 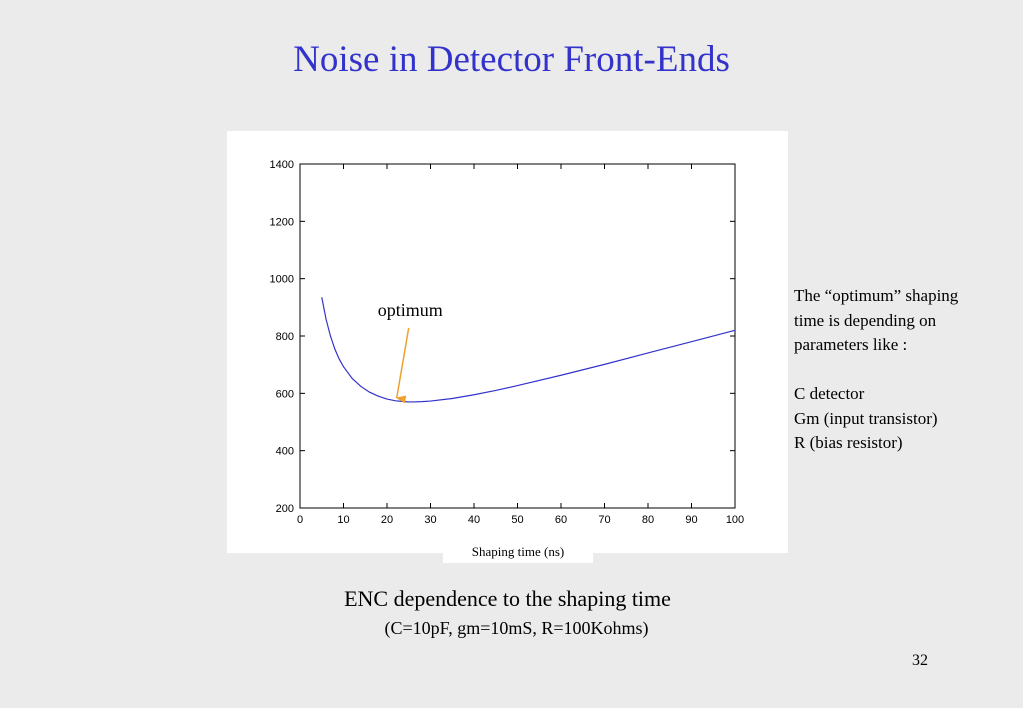 I want to click on y-tick-label: 1200, so click(x=282, y=222).